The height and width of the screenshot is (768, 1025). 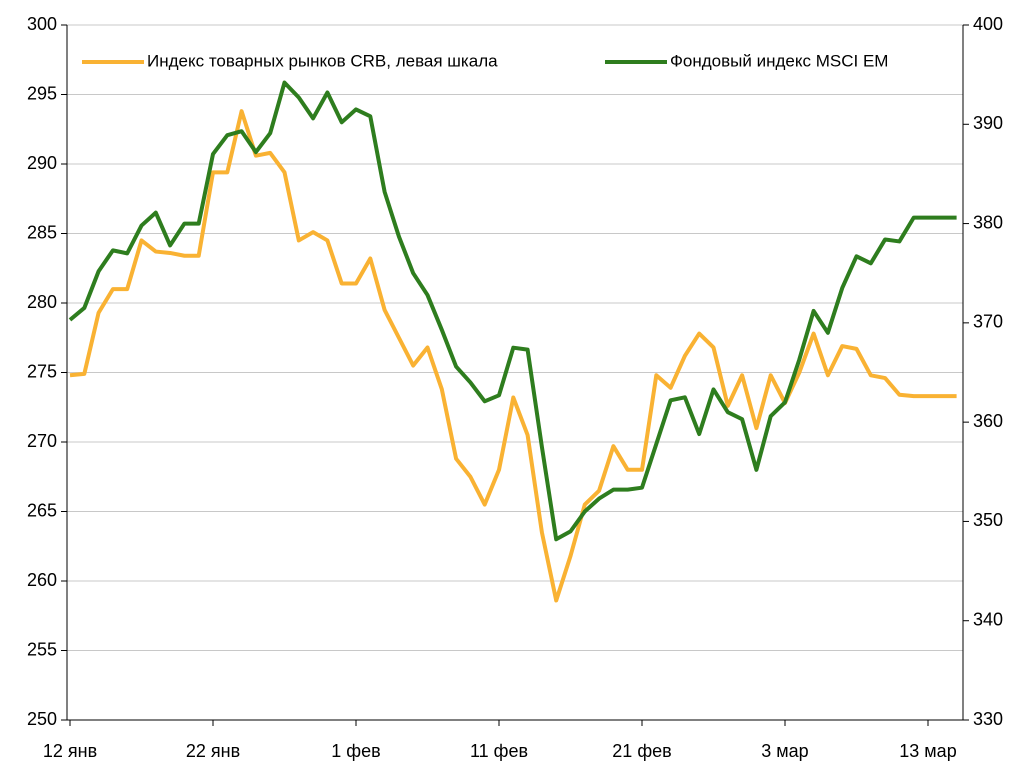 I want to click on legend-label: Фондовый индекс MSCI EM, so click(x=779, y=60).